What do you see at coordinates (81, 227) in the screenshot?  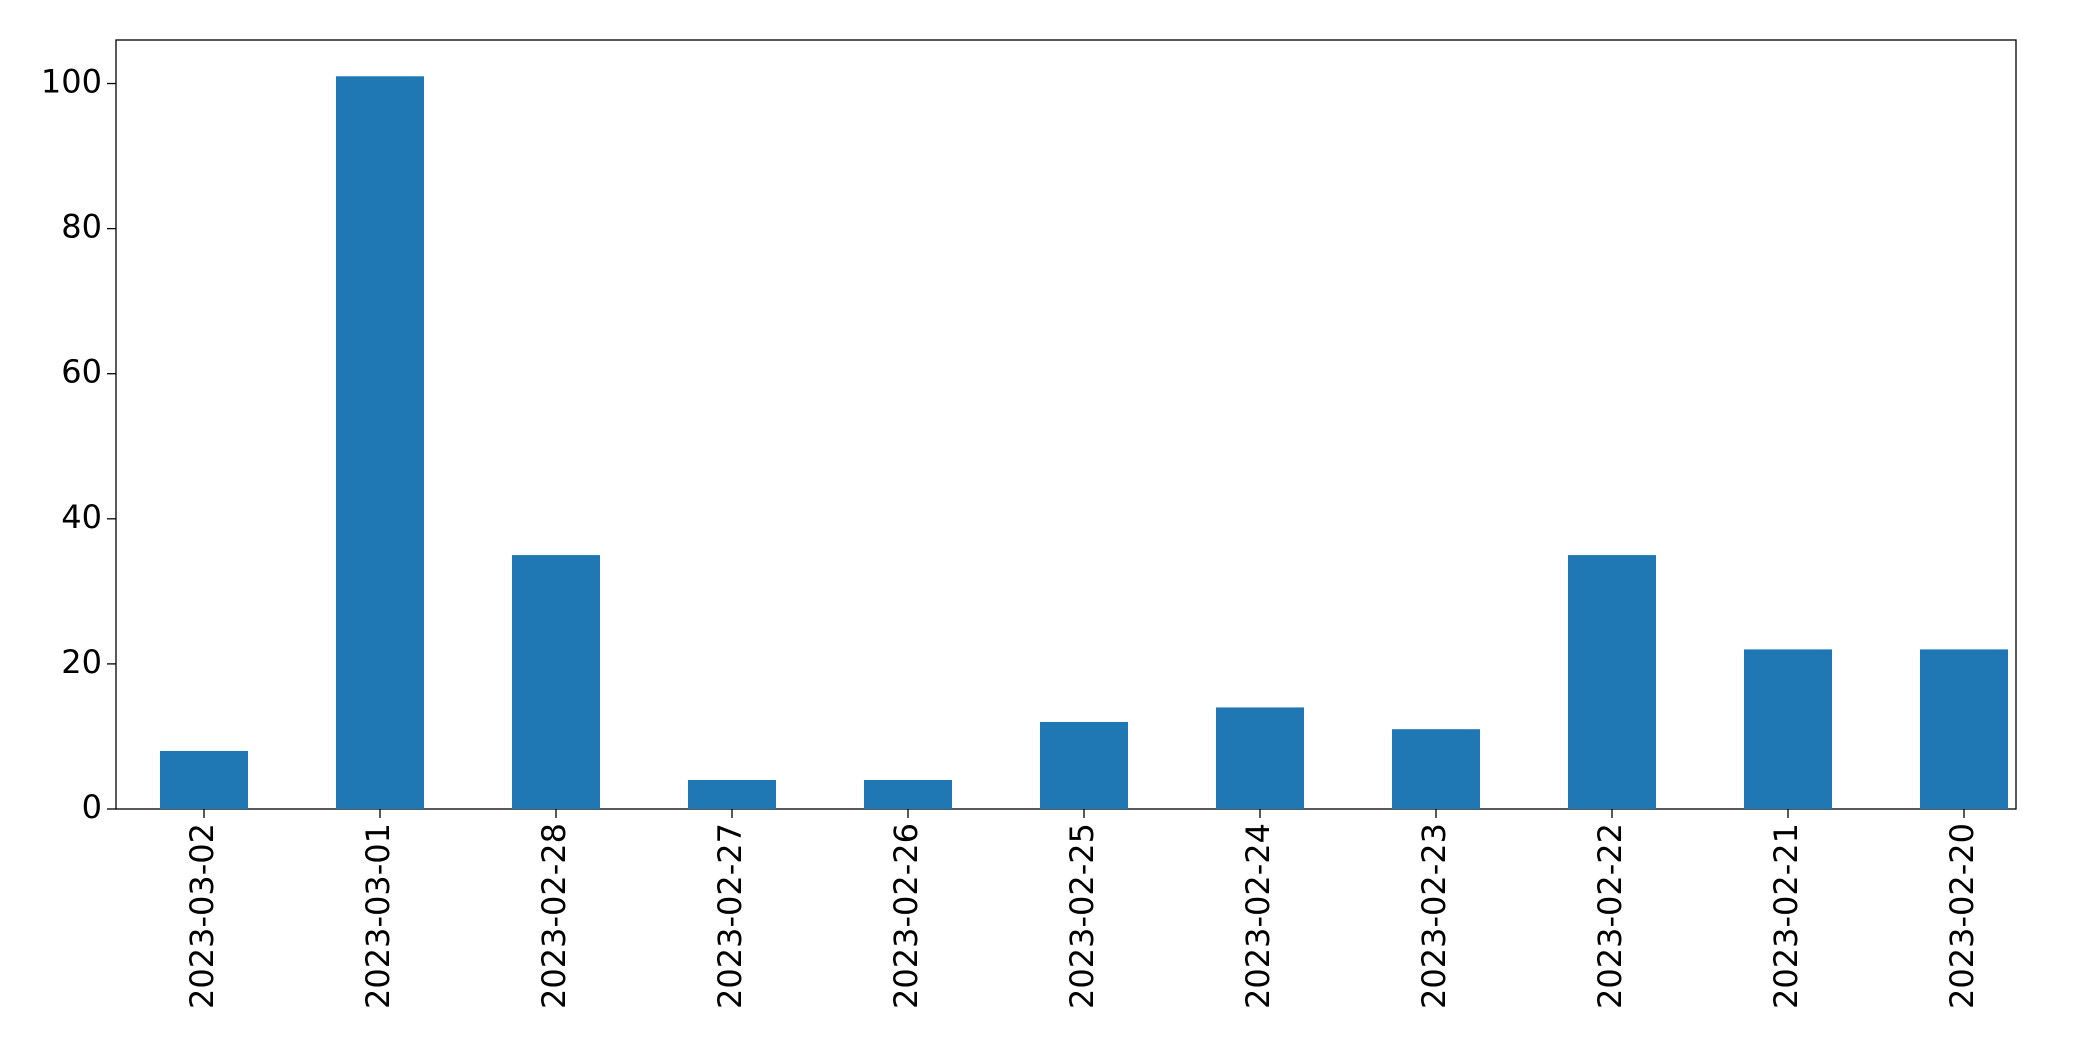 I see `y-tick-label: 80` at bounding box center [81, 227].